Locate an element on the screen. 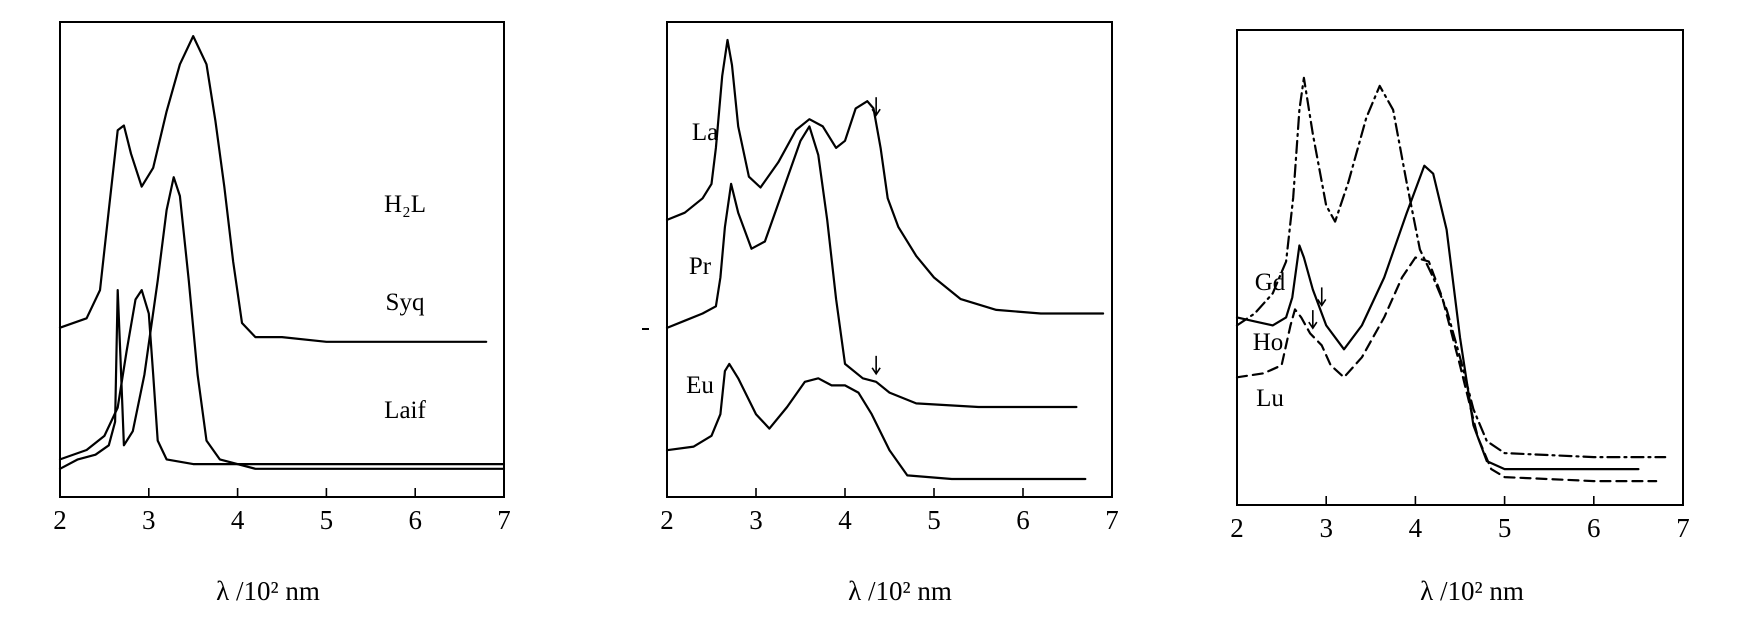 This screenshot has width=1745, height=619. series-line-eu is located at coordinates (876, 421).